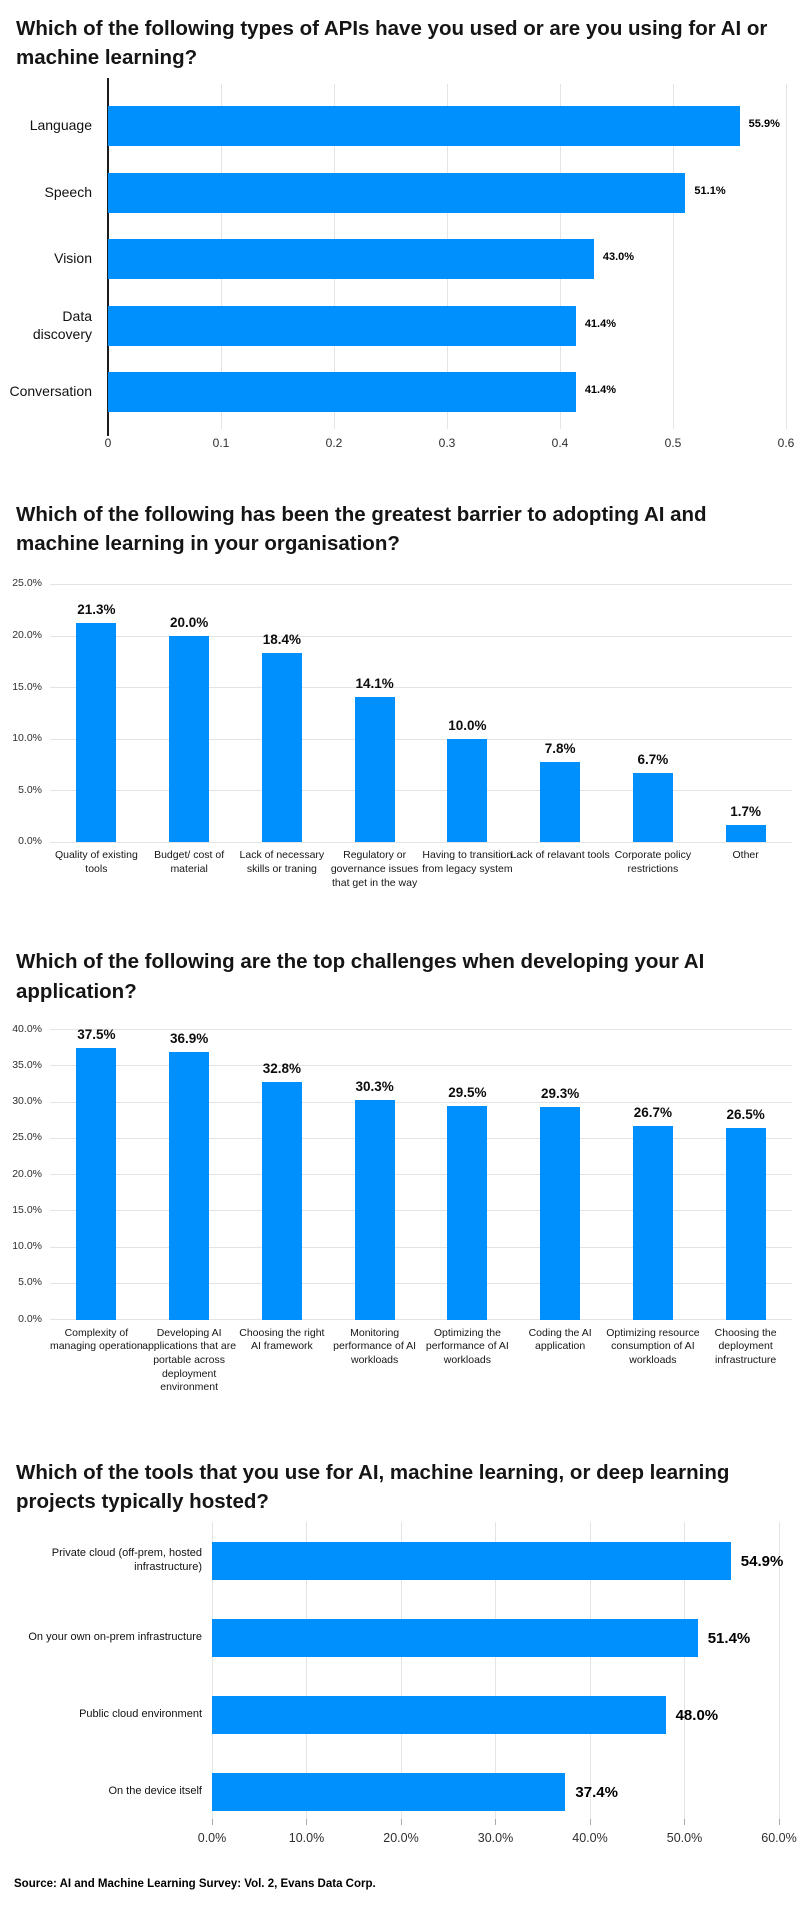  Describe the element at coordinates (560, 1094) in the screenshot. I see `value-label: 29.3%` at that location.